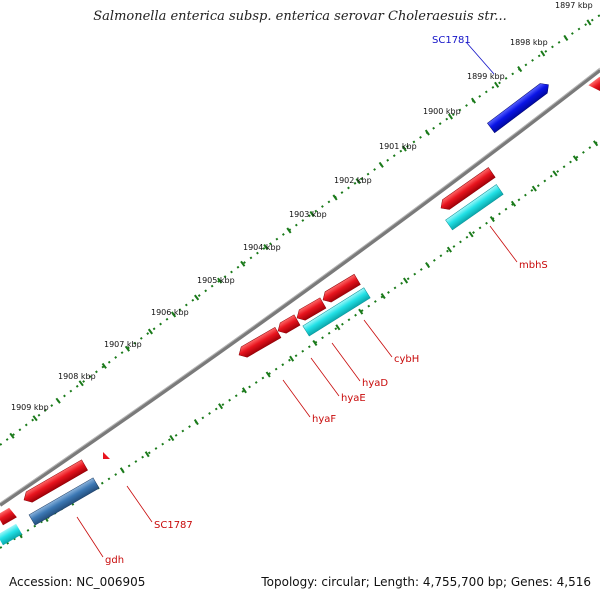 The width and height of the screenshot is (600, 600). What do you see at coordinates (173, 525) in the screenshot?
I see `label-sc1787: SC1787` at bounding box center [173, 525].